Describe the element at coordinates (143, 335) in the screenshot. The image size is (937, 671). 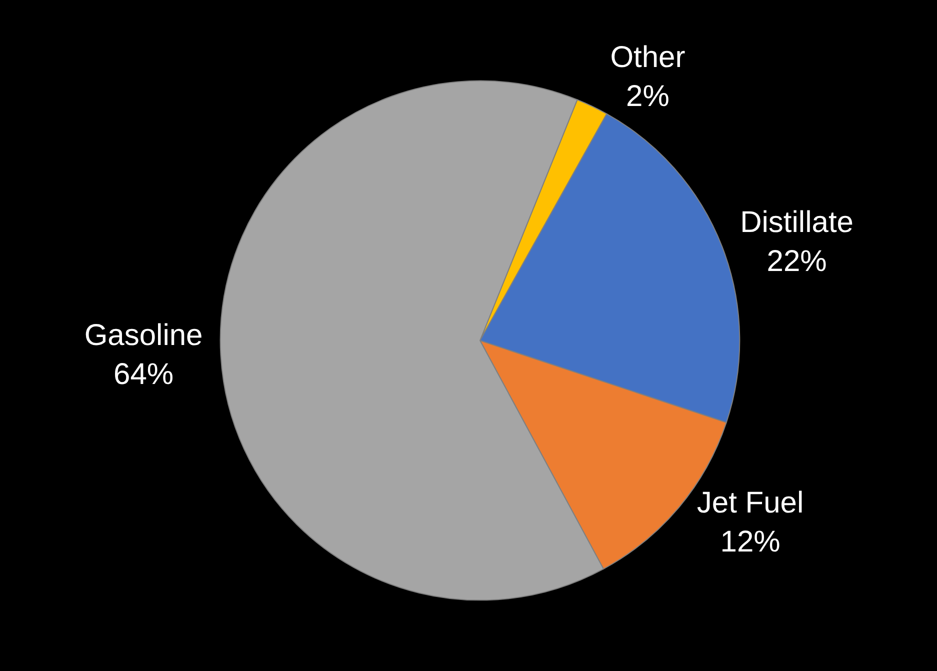
I see `slice-label: Gasoline` at that location.